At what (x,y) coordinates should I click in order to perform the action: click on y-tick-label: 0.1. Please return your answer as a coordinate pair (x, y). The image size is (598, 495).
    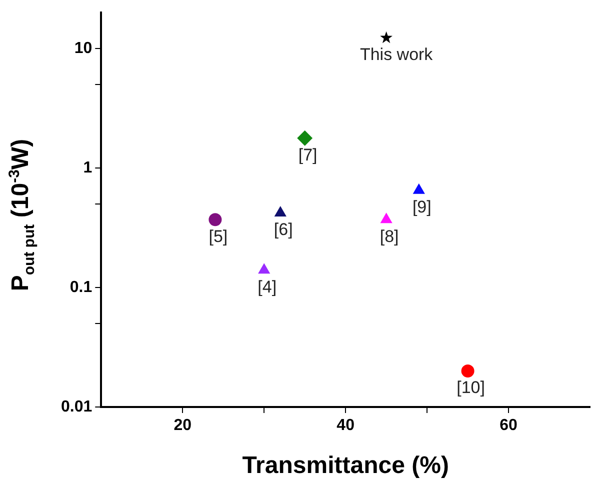
    Looking at the image, I should click on (81, 287).